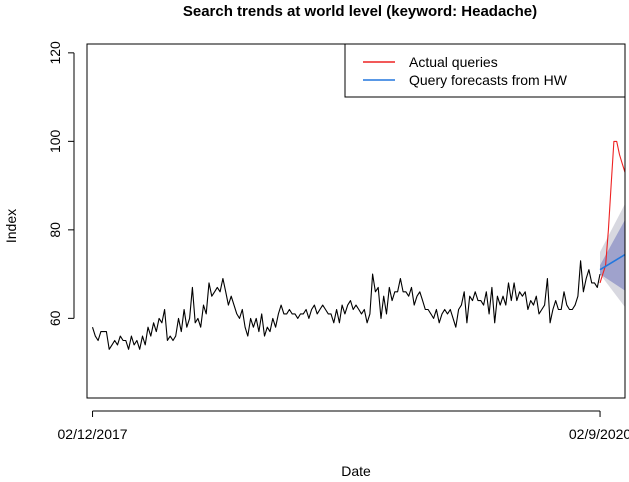 The width and height of the screenshot is (629, 482). I want to click on x-tick-label: 02/9/2020, so click(599, 434).